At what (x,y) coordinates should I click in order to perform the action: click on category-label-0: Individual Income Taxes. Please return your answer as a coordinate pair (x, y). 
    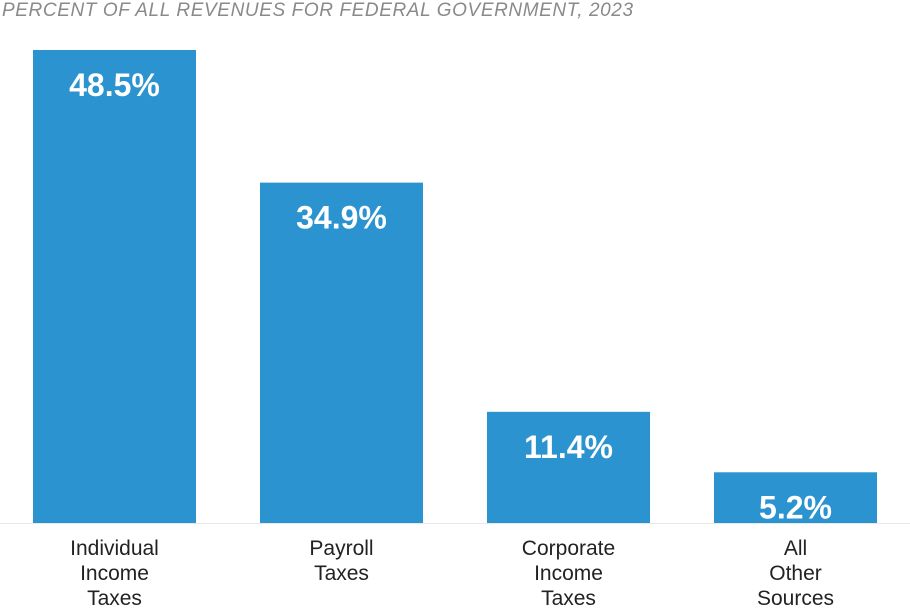
    Looking at the image, I should click on (114, 572).